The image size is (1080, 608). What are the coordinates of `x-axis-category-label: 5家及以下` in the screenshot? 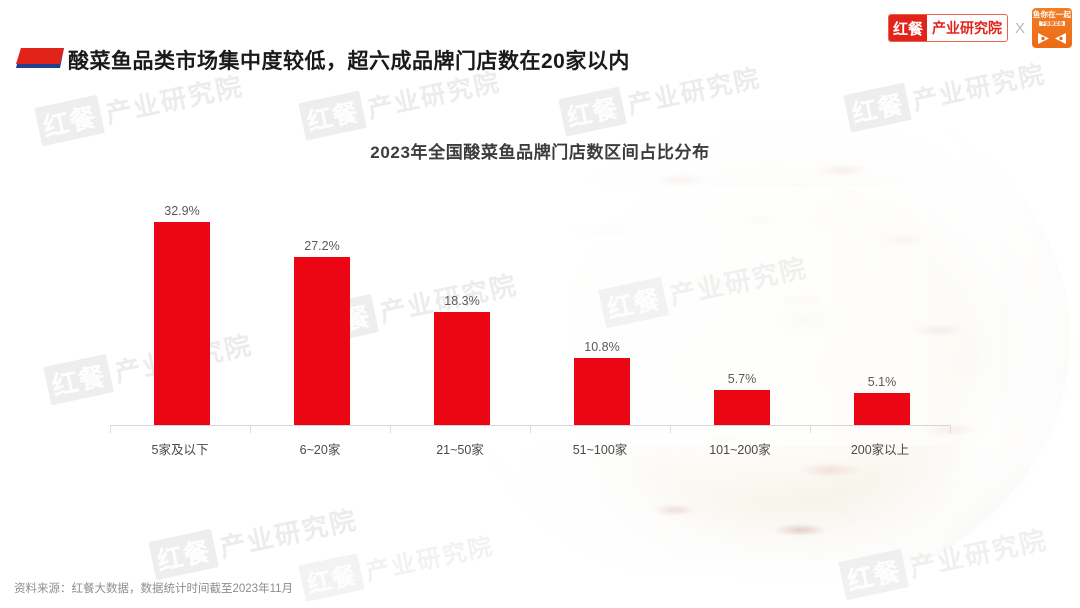 It's located at (180, 450).